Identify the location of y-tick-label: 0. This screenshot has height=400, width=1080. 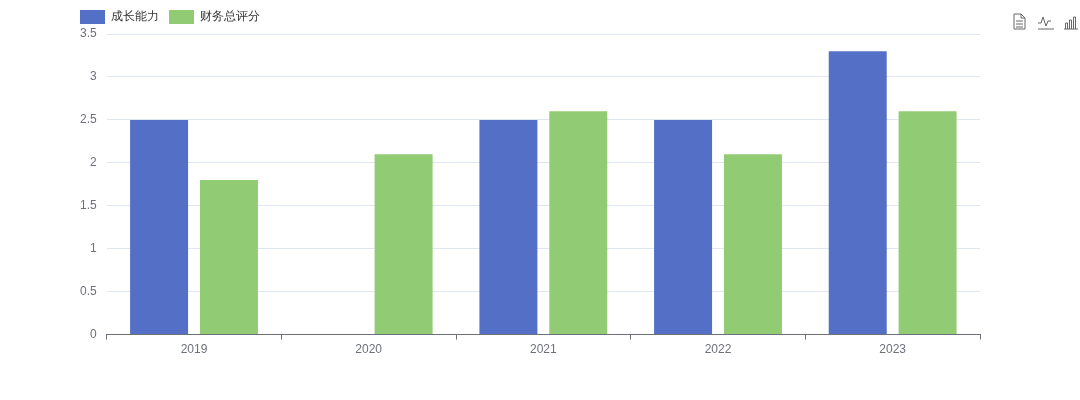
(93, 333).